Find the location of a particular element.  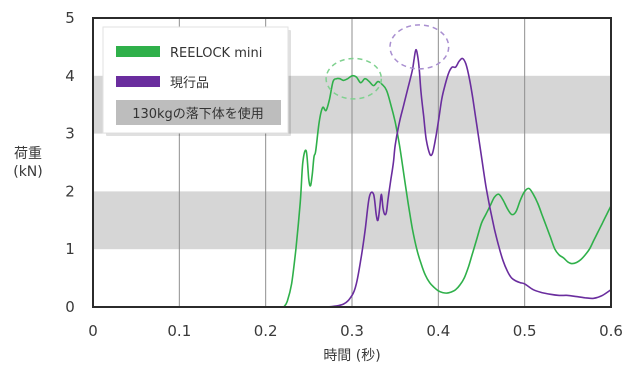

x-tick-label: 0 is located at coordinates (93, 331).